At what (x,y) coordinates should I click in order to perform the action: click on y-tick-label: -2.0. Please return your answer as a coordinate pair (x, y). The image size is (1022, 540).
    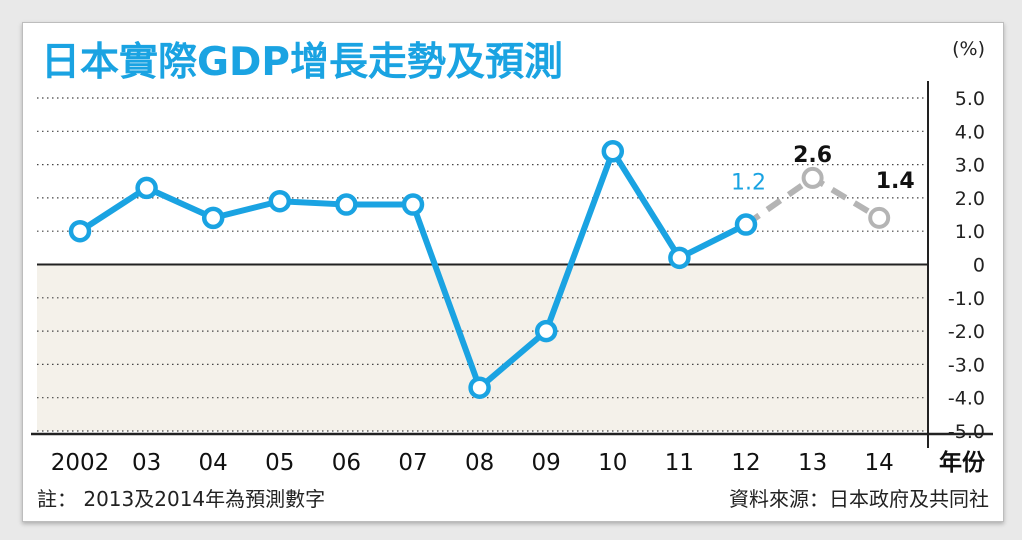
    Looking at the image, I should click on (966, 332).